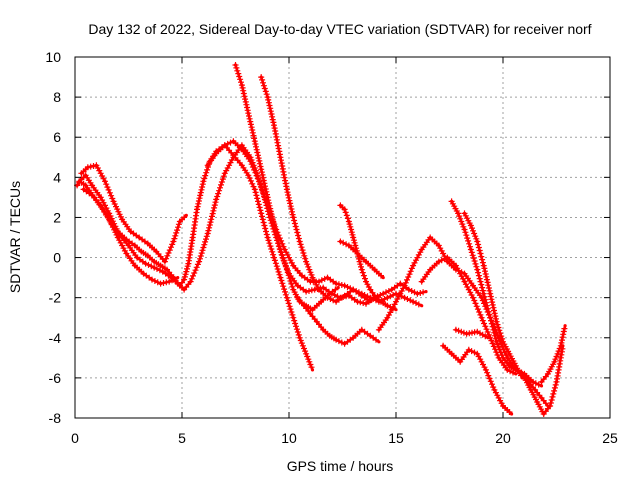 The height and width of the screenshot is (480, 640). Describe the element at coordinates (396, 438) in the screenshot. I see `x-tick-label: 15` at that location.